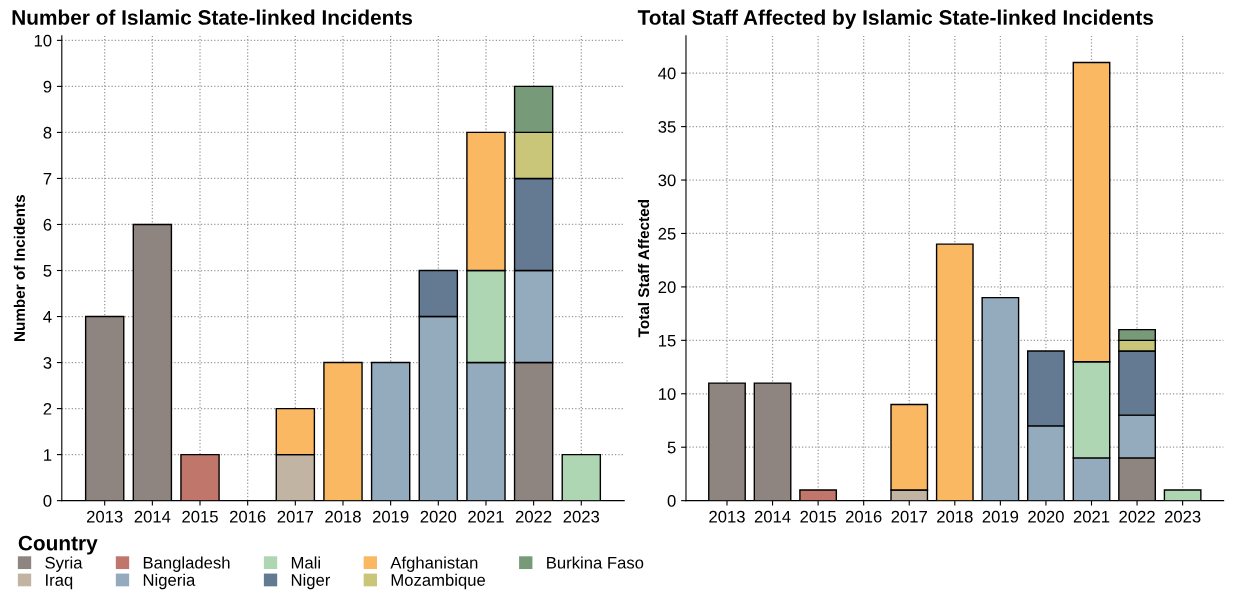  What do you see at coordinates (47, 362) in the screenshot?
I see `y-tick-label: 3` at bounding box center [47, 362].